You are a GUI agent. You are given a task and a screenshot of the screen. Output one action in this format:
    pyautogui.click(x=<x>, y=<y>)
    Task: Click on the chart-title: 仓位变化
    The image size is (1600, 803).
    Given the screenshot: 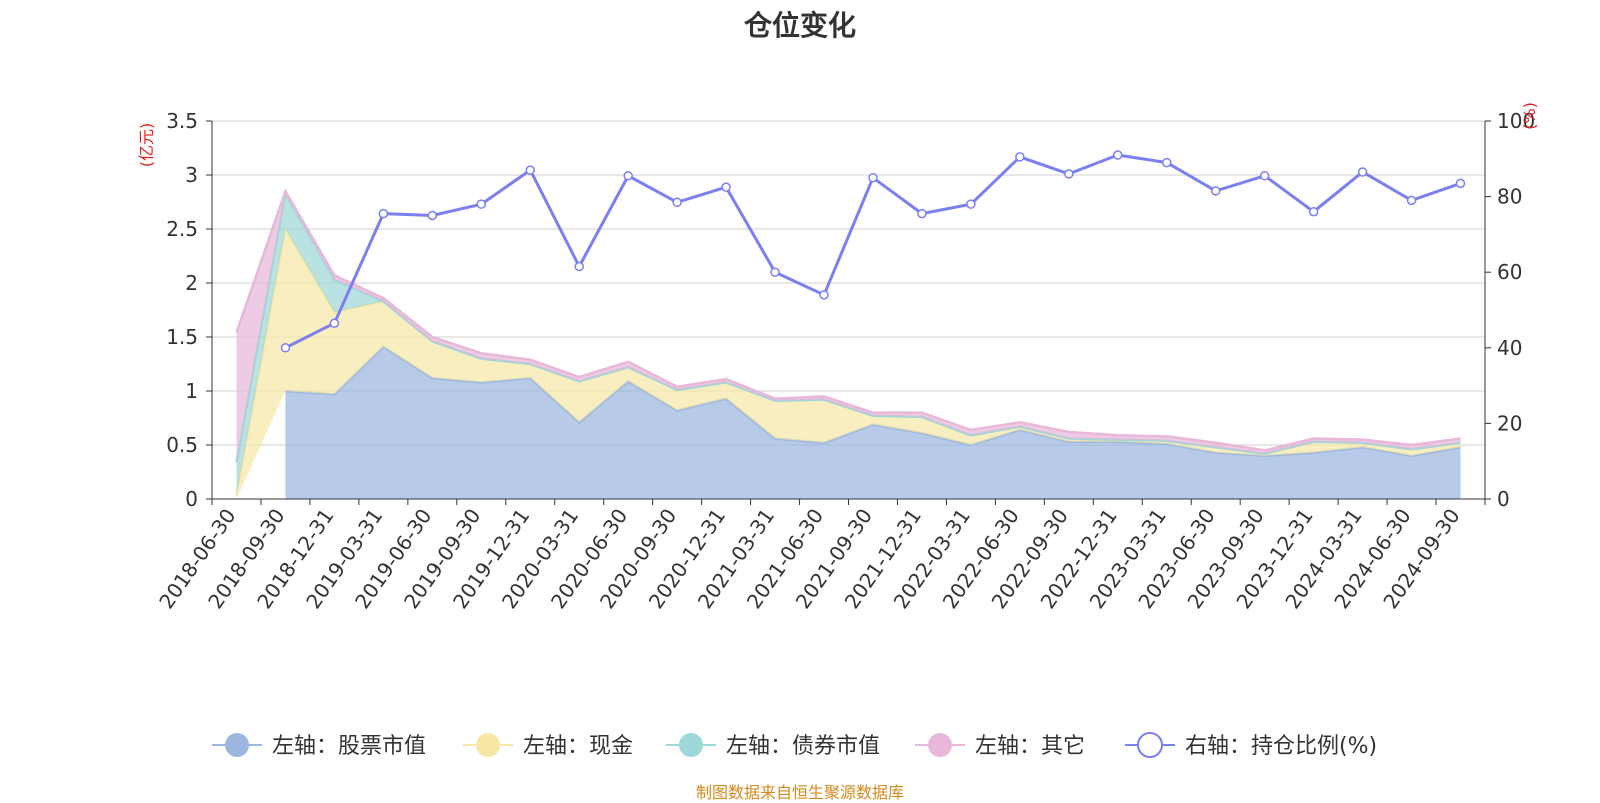 What is the action you would take?
    pyautogui.click(x=799, y=25)
    